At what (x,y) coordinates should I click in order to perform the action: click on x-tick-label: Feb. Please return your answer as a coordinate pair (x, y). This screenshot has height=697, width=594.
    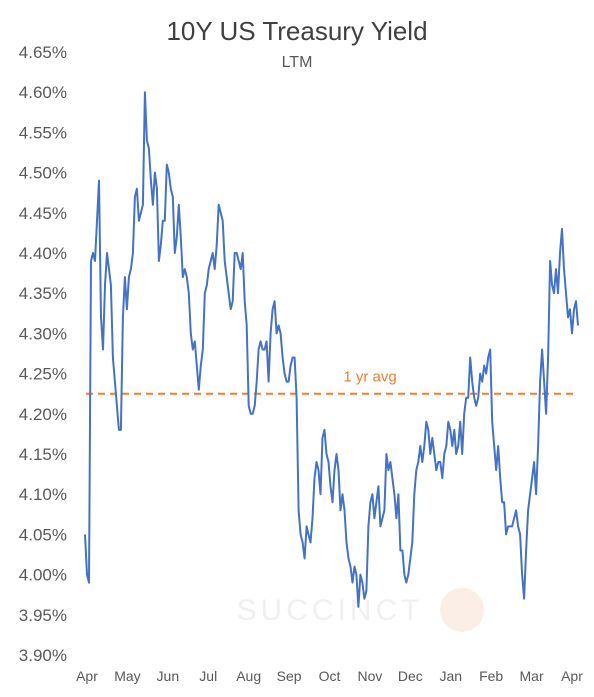
    Looking at the image, I should click on (491, 676).